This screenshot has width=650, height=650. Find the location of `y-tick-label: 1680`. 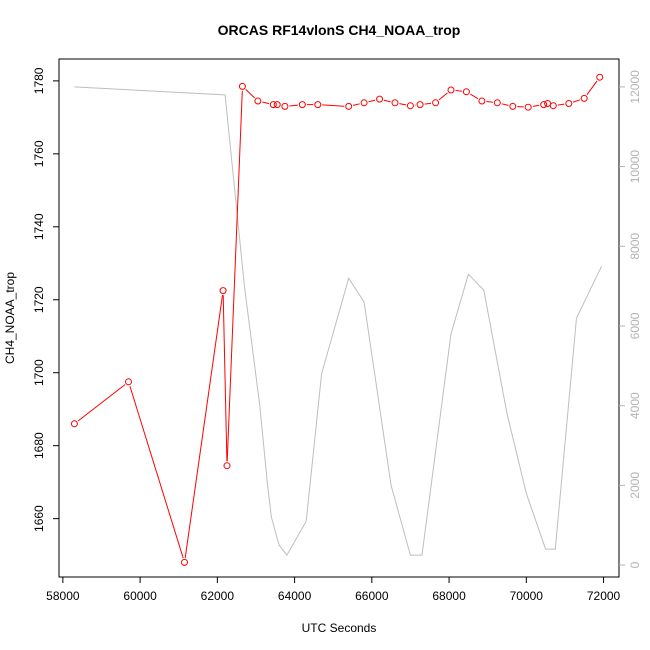

y-tick-label: 1680 is located at coordinates (39, 445).